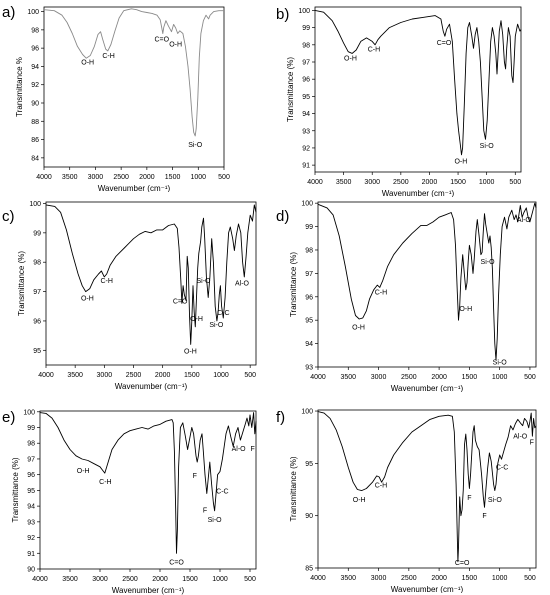 This screenshot has height=595, width=550. Describe the element at coordinates (35, 85) in the screenshot. I see `y-tick-label: 92` at that location.